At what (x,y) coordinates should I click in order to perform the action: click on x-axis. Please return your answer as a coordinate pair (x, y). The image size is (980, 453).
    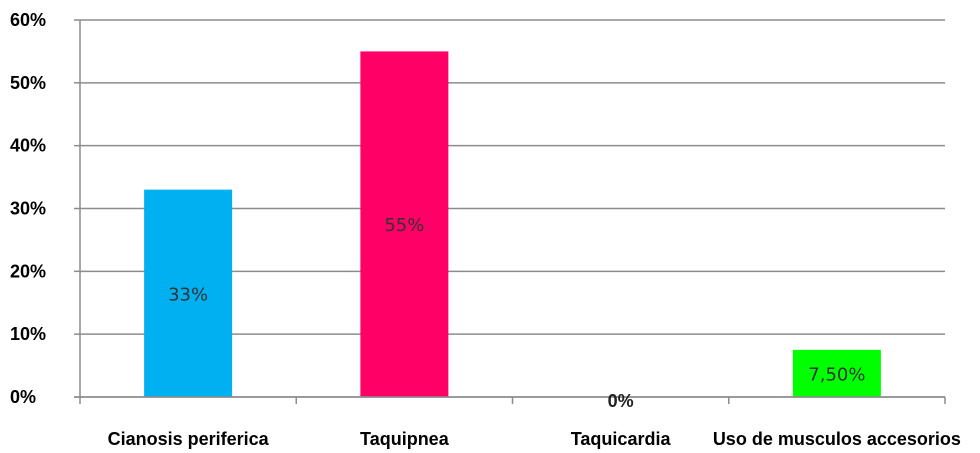
    Looking at the image, I should click on (510, 400).